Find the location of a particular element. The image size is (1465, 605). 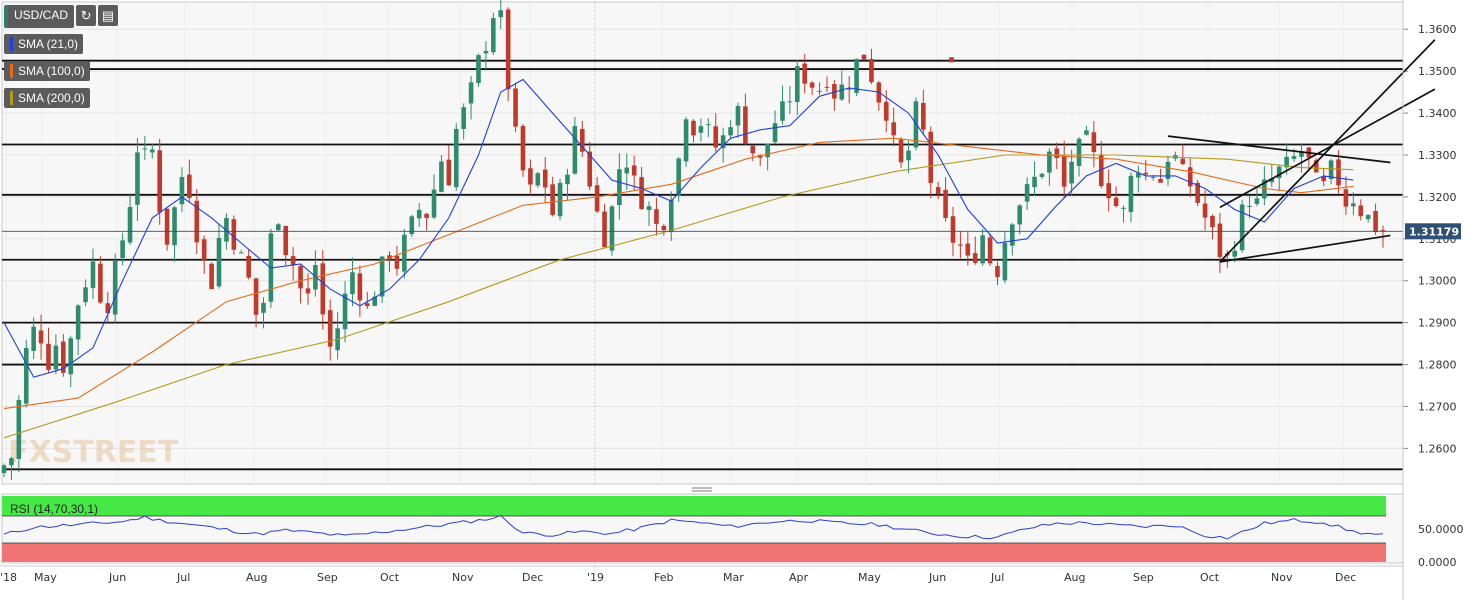

sma21-legend: SMA (21,0) is located at coordinates (44, 44).